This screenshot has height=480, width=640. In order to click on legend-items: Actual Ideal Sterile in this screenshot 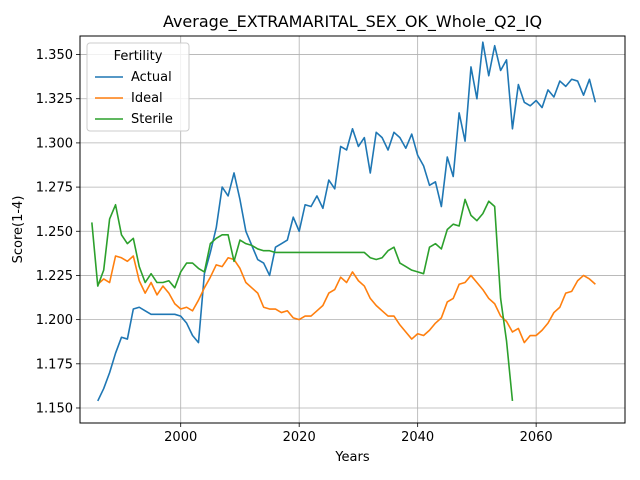, I will do `click(134, 98)`.